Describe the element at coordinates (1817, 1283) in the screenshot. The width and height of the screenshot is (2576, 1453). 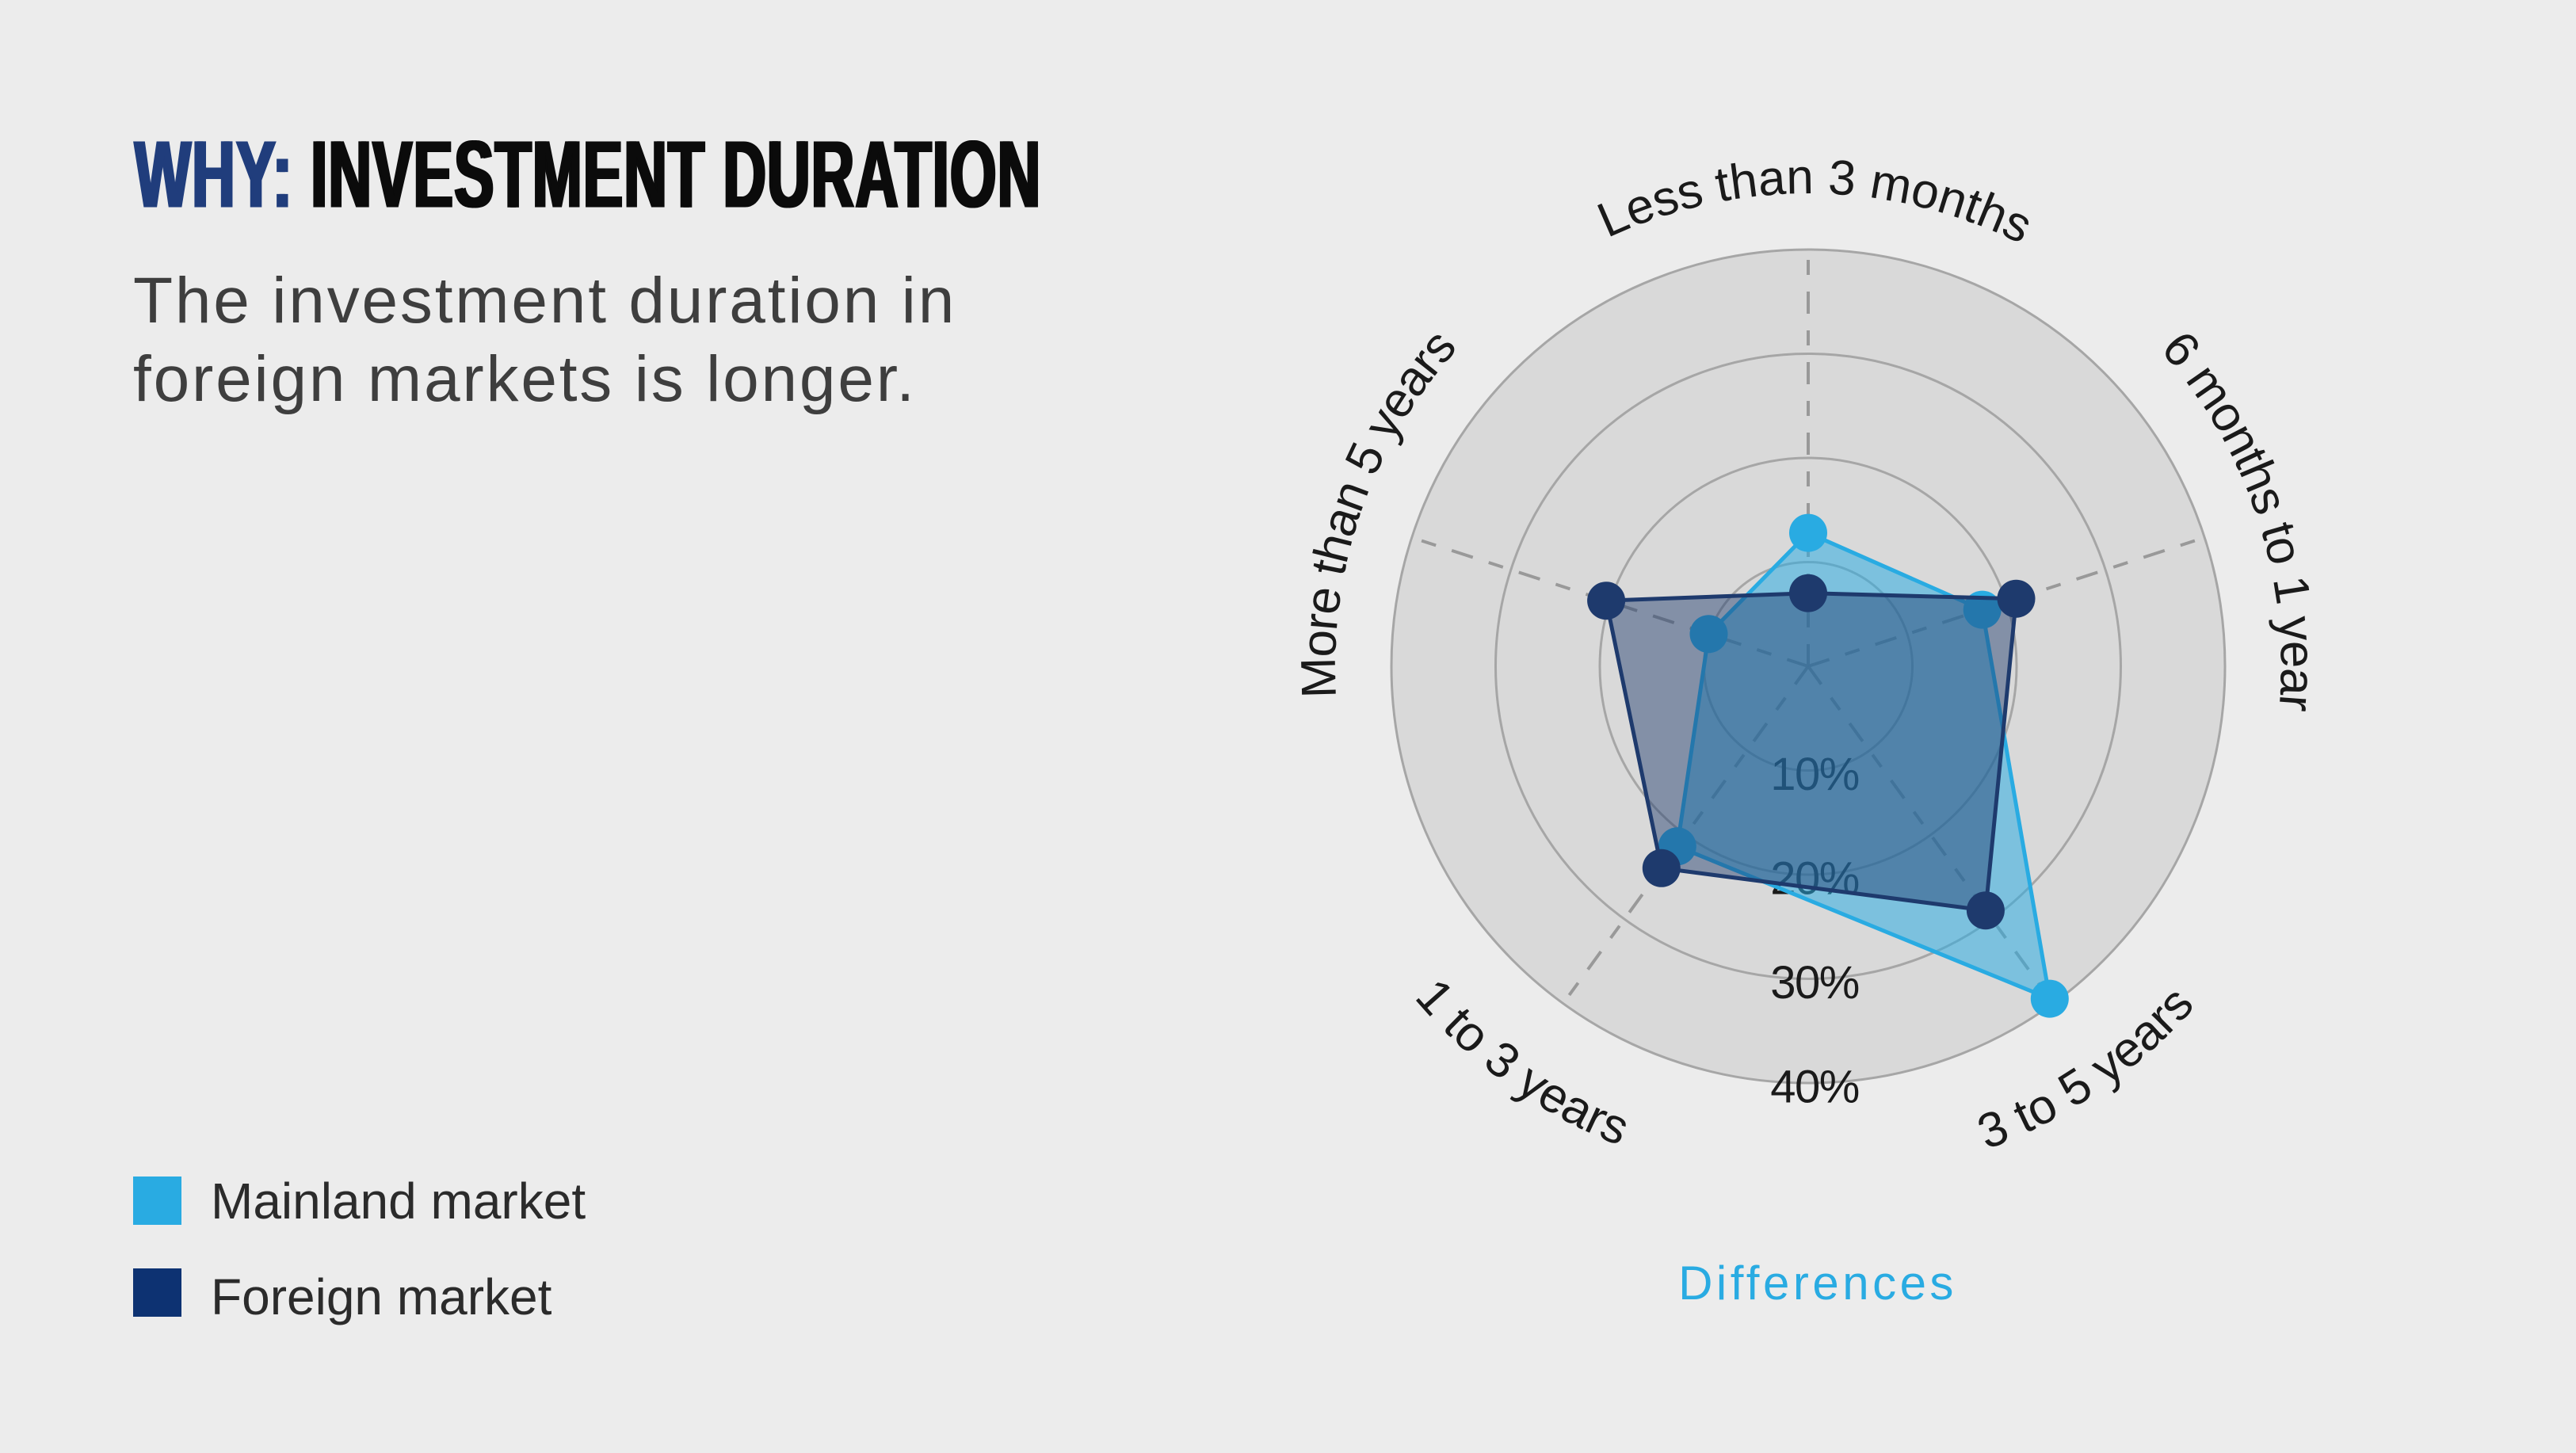
I see `svg-text: Differences` at that location.